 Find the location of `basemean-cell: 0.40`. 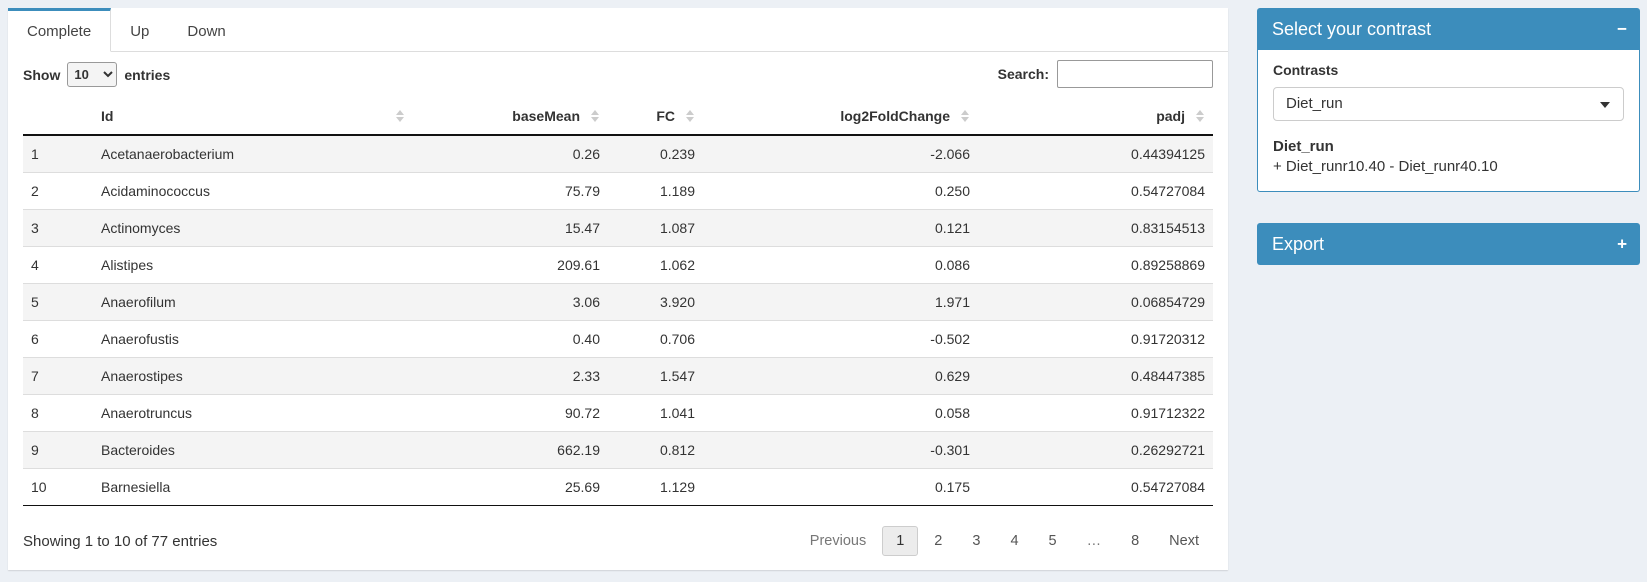

basemean-cell: 0.40 is located at coordinates (510, 339).